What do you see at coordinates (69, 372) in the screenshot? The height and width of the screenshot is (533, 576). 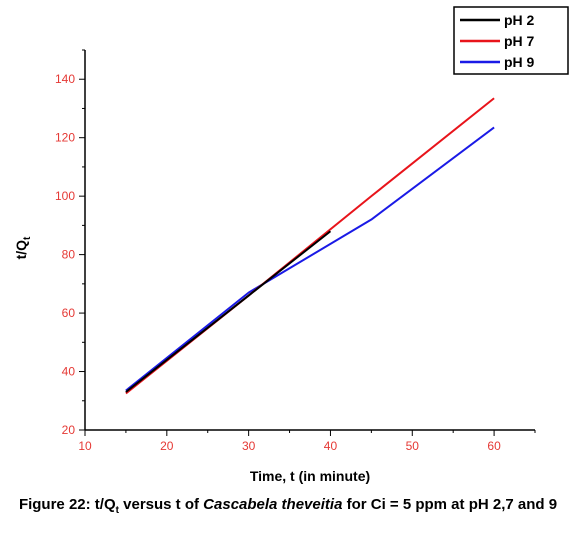 I see `y-tick-label: 40` at bounding box center [69, 372].